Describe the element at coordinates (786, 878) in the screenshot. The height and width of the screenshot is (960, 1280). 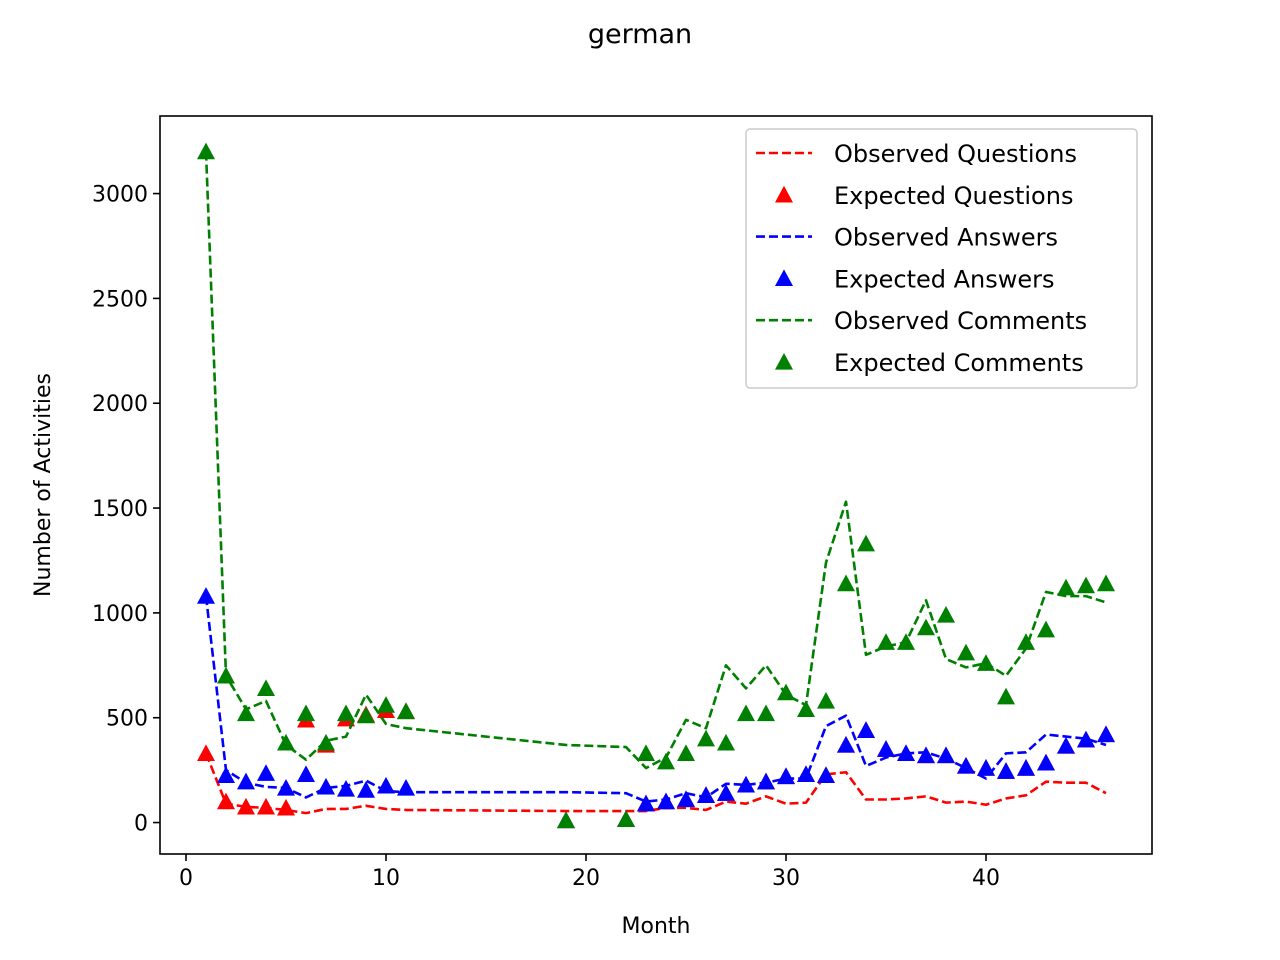
I see `x-tick-label: 30` at that location.